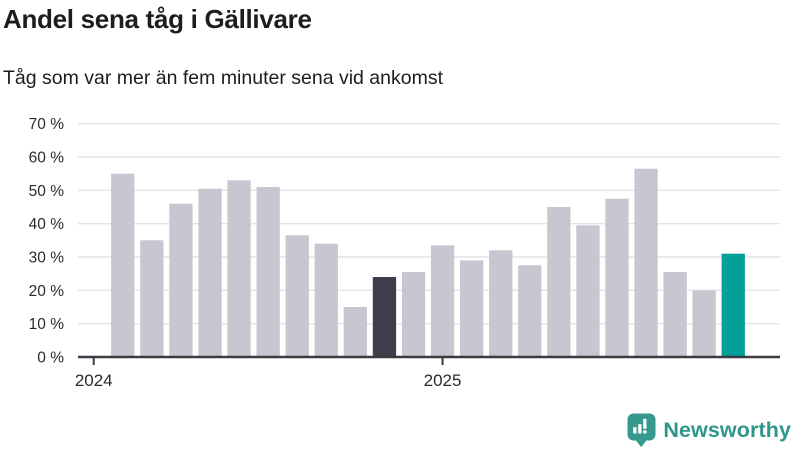  Describe the element at coordinates (645, 423) in the screenshot. I see `logo-exclamation-bar` at that location.